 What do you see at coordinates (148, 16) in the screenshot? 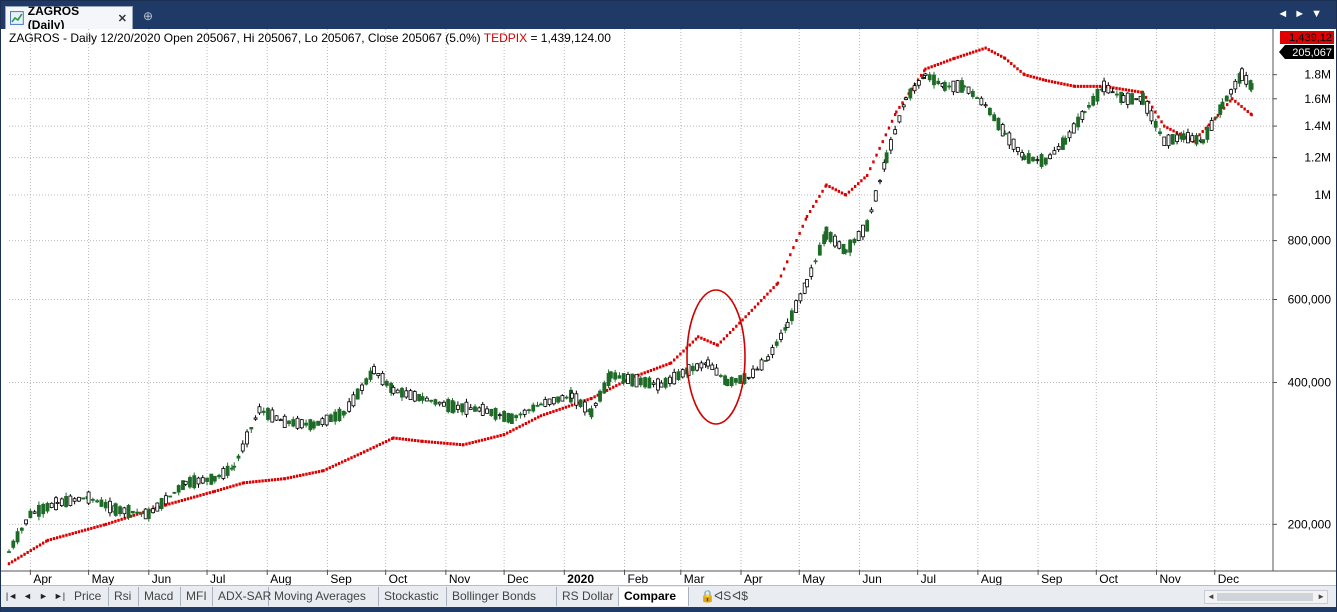
I see `new-tab-icon: ⊕` at bounding box center [148, 16].